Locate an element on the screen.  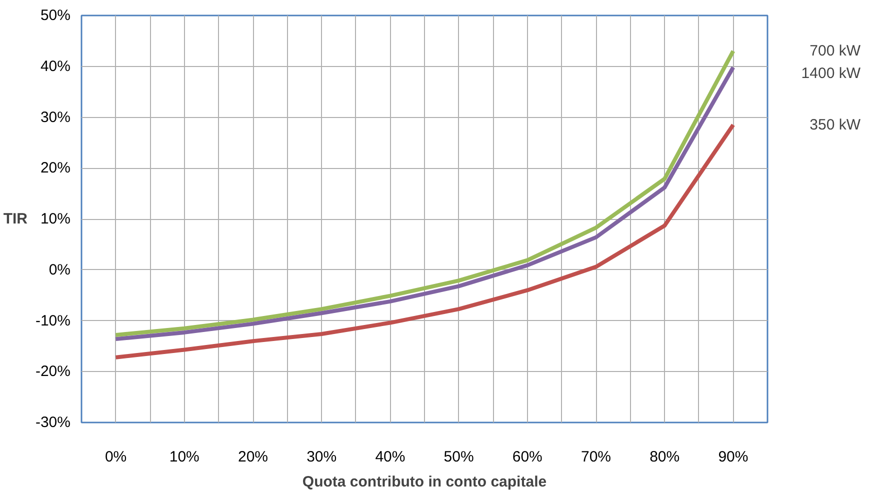
x-tick-label: 50% is located at coordinates (459, 457).